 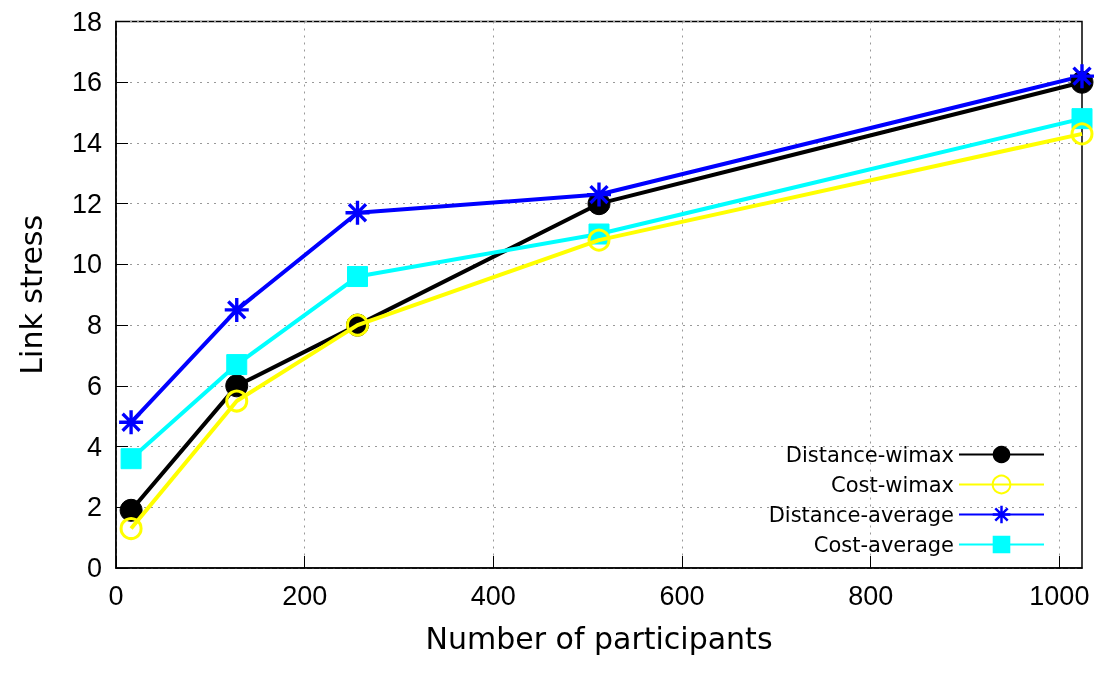 I want to click on x-tick-label: 0, so click(x=116, y=595).